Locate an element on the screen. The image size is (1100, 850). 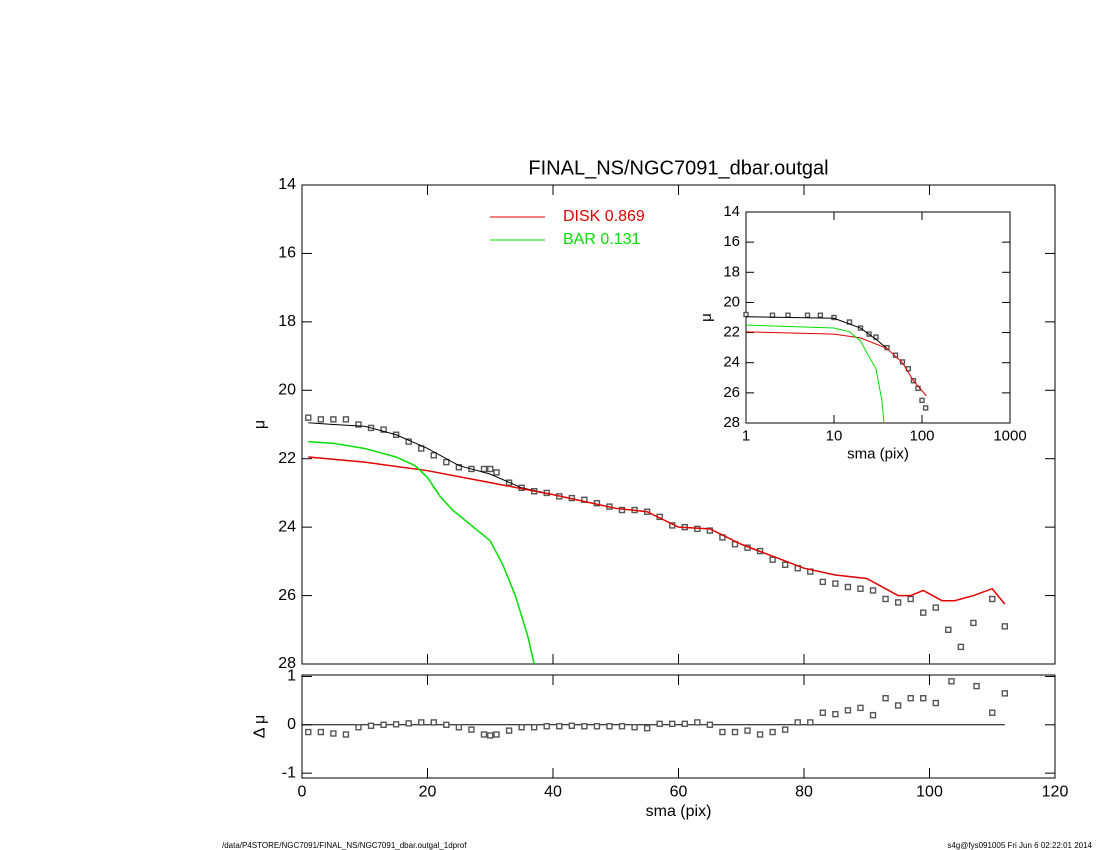
x-tick-label: 1 is located at coordinates (746, 435).